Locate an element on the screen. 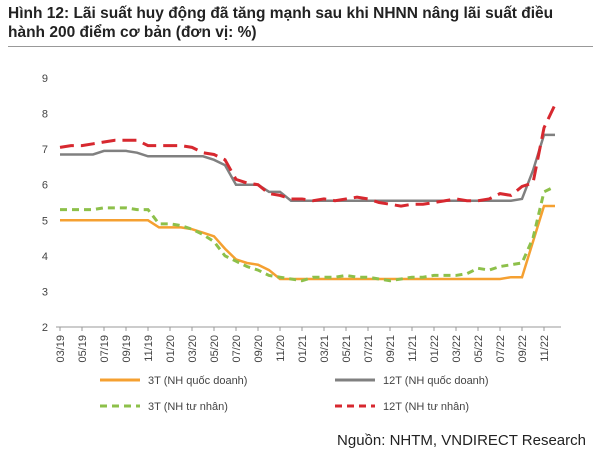 The image size is (600, 473). legend-label: 3T (NH quốc doanh) is located at coordinates (197, 381).